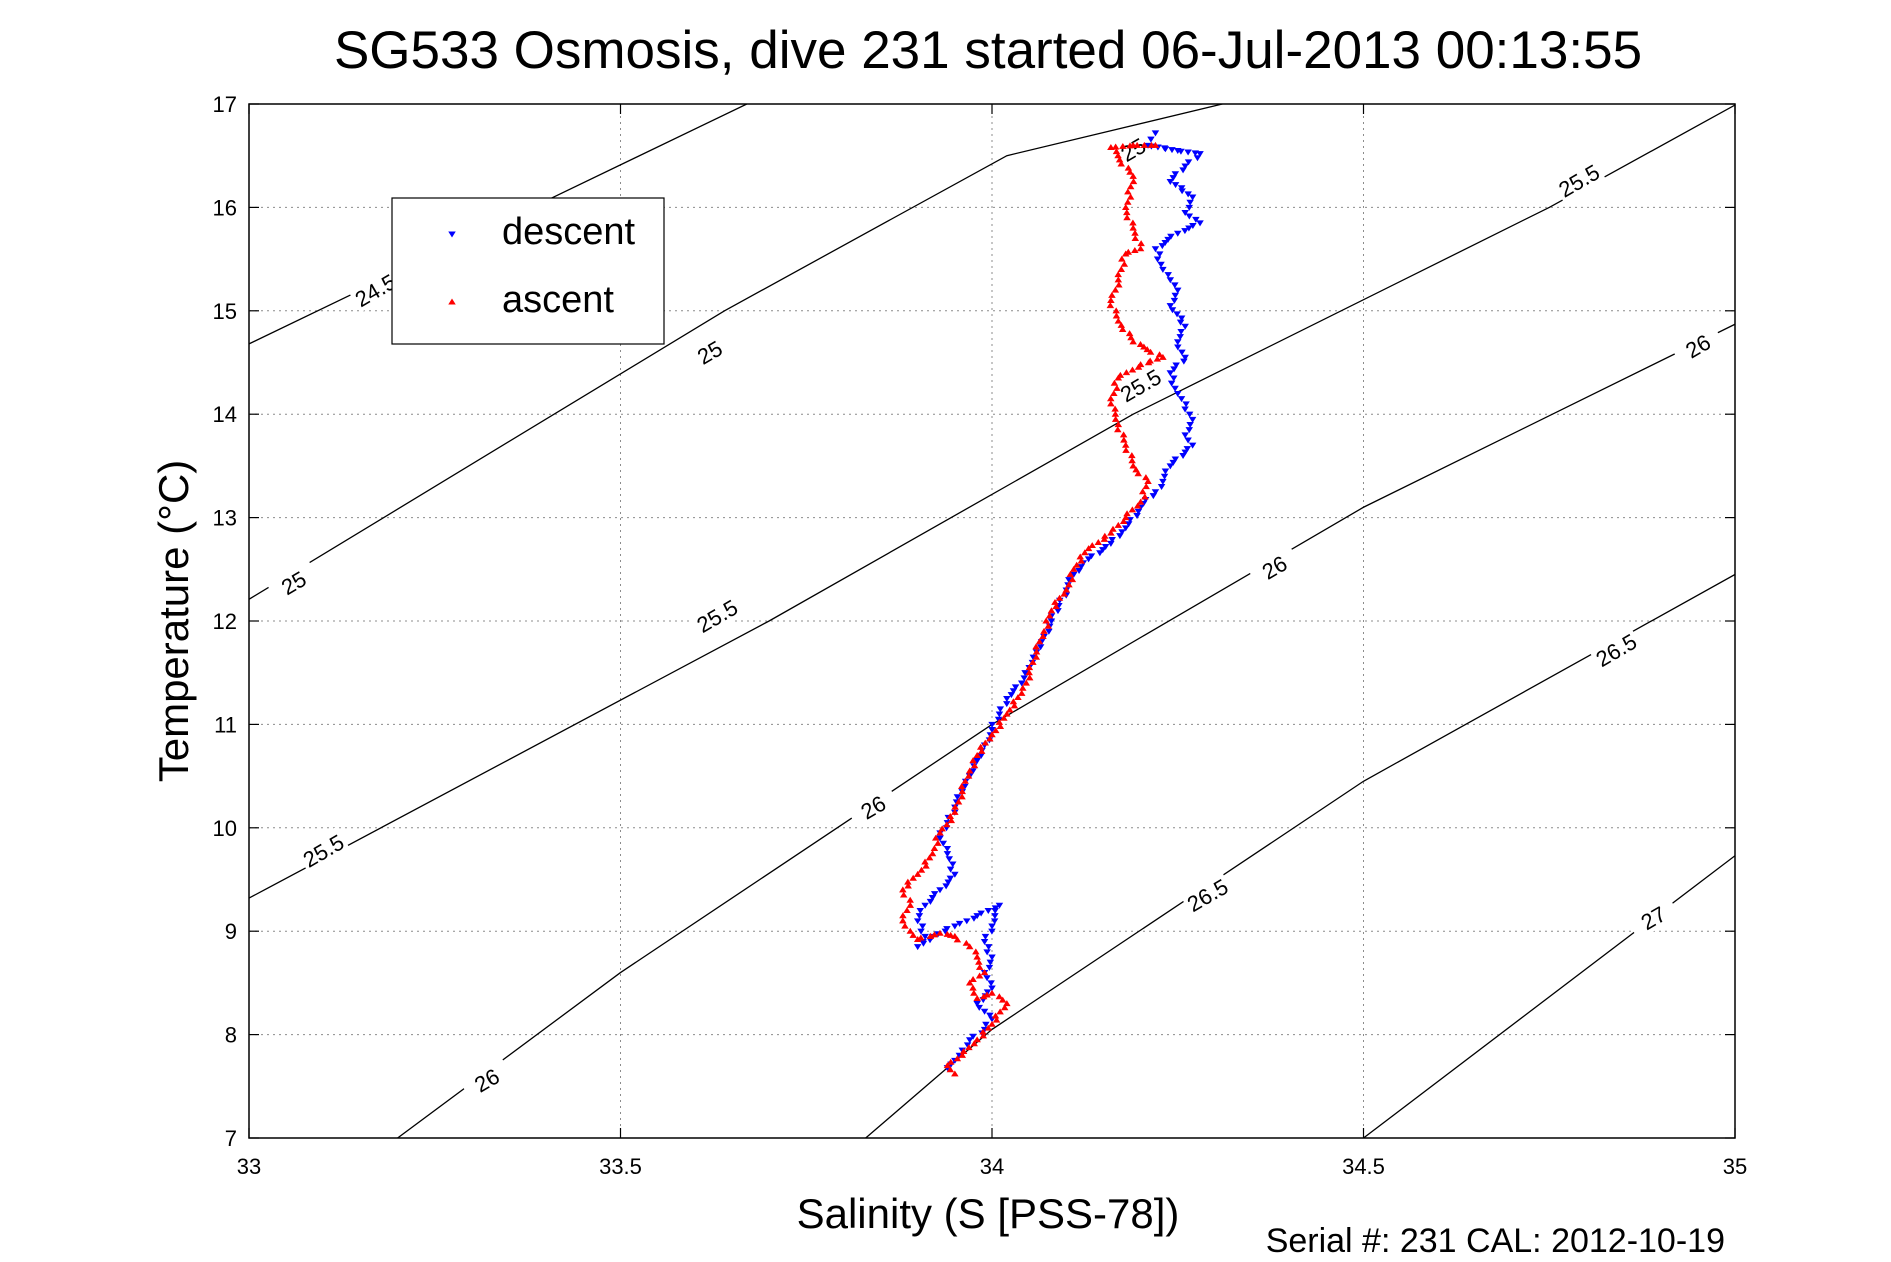 Image resolution: width=1891 pixels, height=1262 pixels. What do you see at coordinates (225, 207) in the screenshot?
I see `y-tick-label: 16` at bounding box center [225, 207].